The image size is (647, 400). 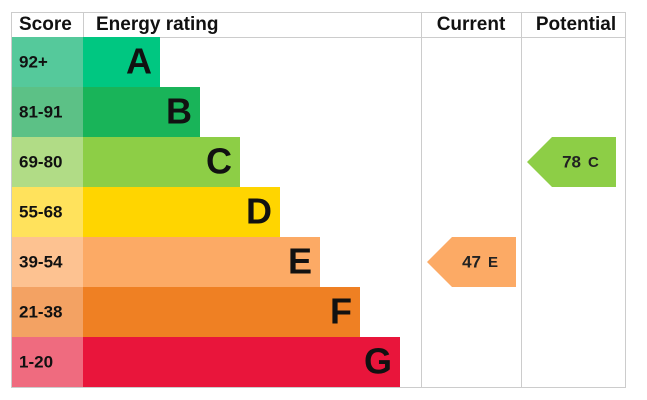 What do you see at coordinates (179, 111) in the screenshot?
I see `band-letter: B` at bounding box center [179, 111].